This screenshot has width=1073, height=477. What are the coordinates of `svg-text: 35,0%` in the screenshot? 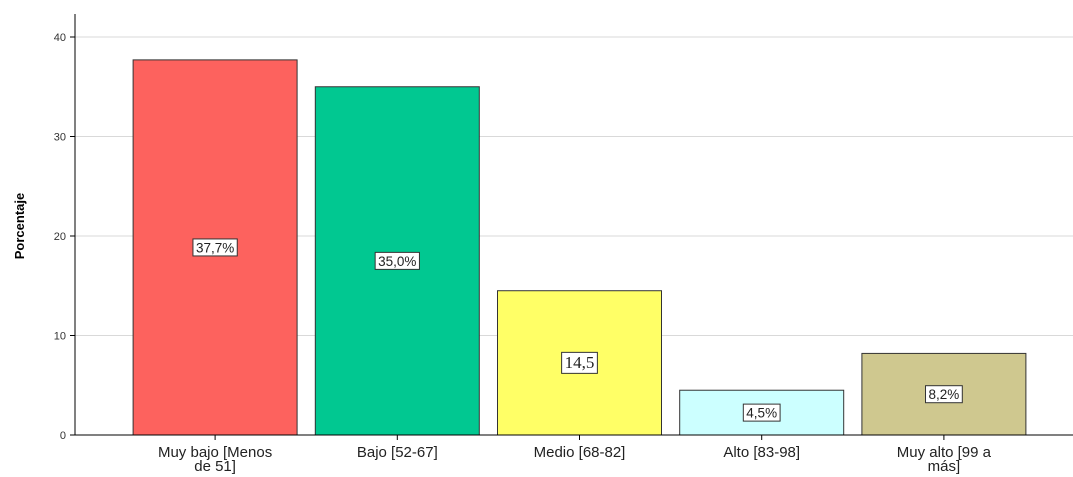 It's located at (397, 261).